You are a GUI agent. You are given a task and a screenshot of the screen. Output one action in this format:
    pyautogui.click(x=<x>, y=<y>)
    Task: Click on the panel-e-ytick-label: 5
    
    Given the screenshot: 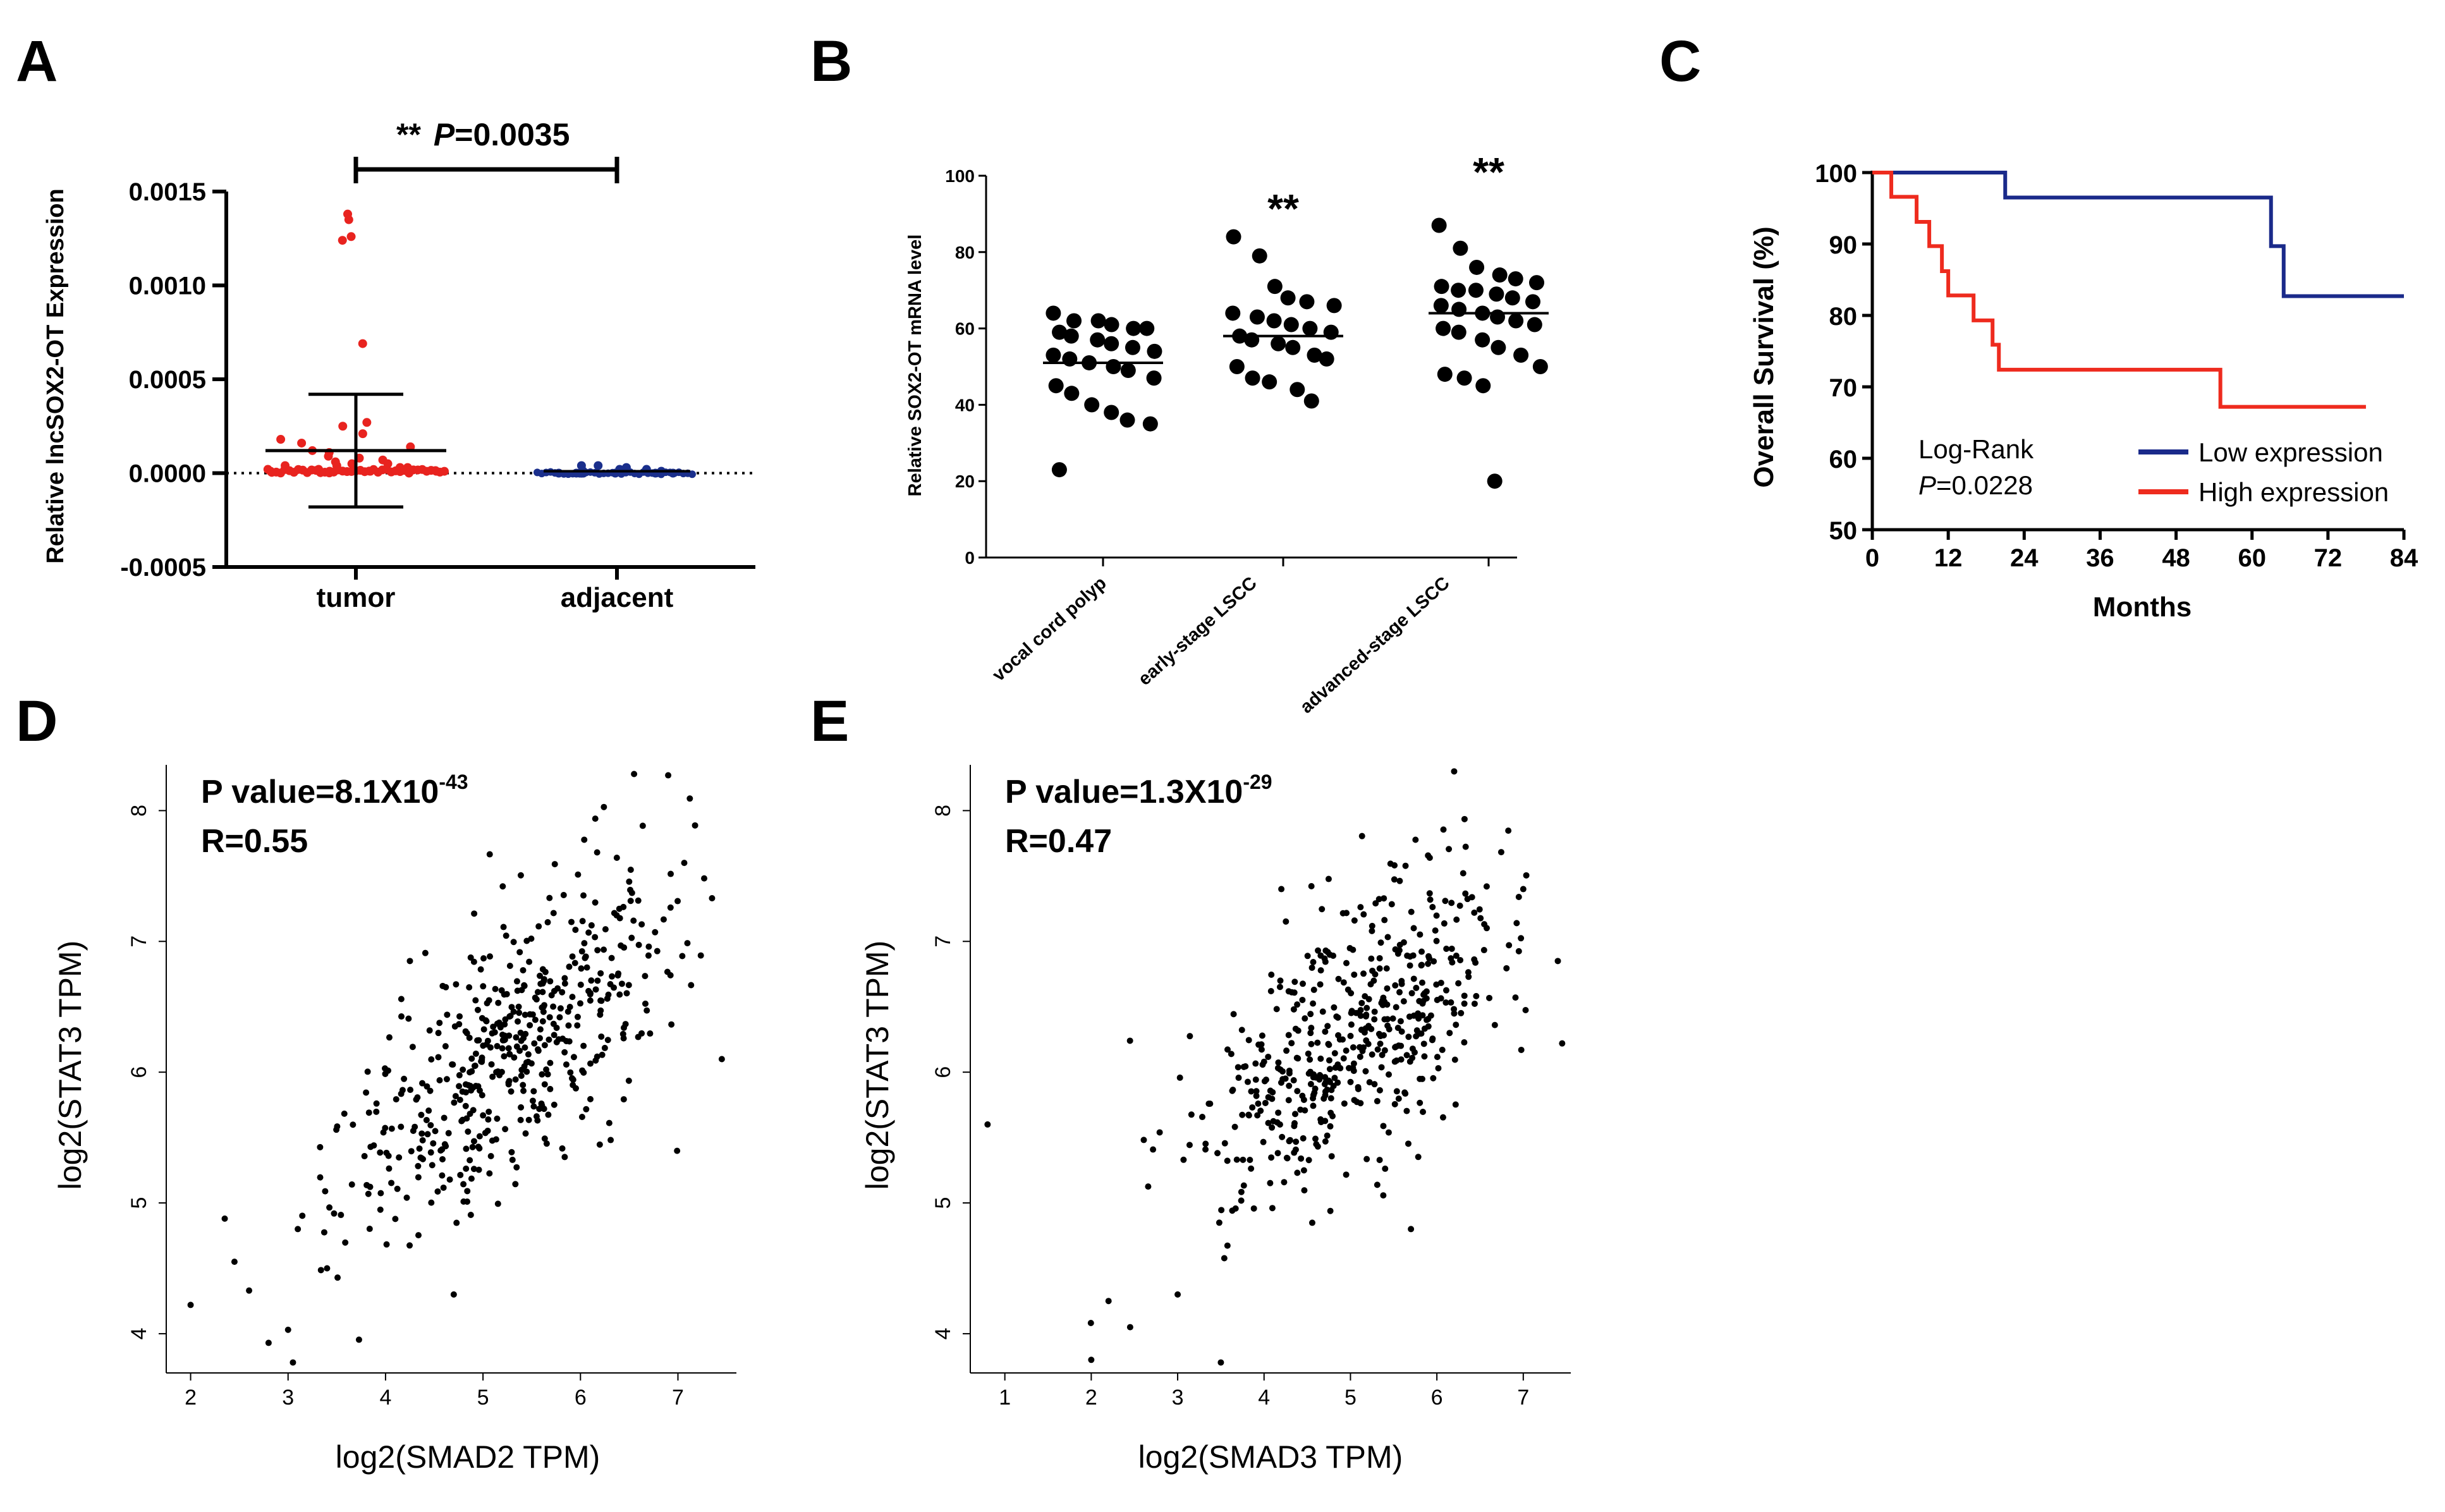 What is the action you would take?
    pyautogui.click(x=943, y=1203)
    